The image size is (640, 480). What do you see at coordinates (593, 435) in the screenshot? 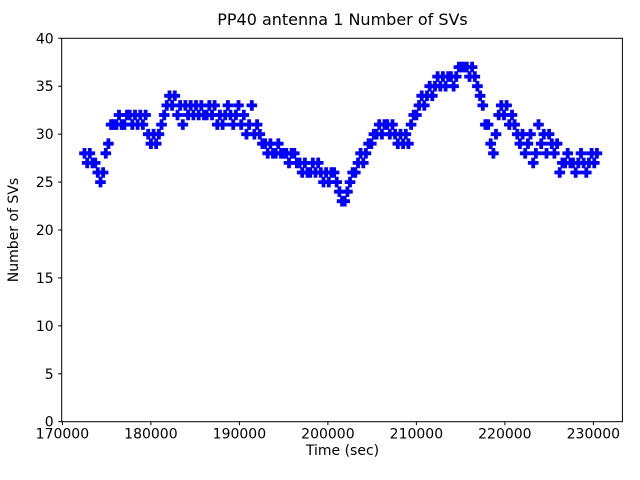
I see `x-tick-label: 230000` at bounding box center [593, 435].